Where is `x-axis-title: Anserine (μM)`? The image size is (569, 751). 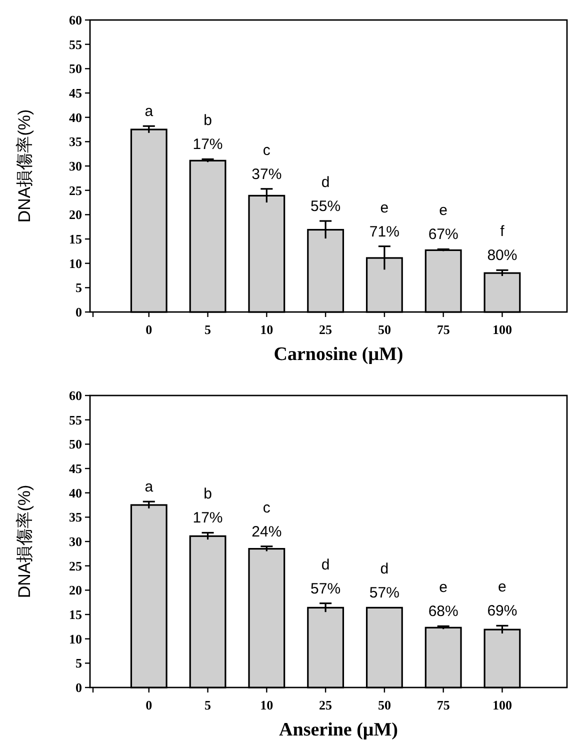
x-axis-title: Anserine (μM) is located at coordinates (338, 730).